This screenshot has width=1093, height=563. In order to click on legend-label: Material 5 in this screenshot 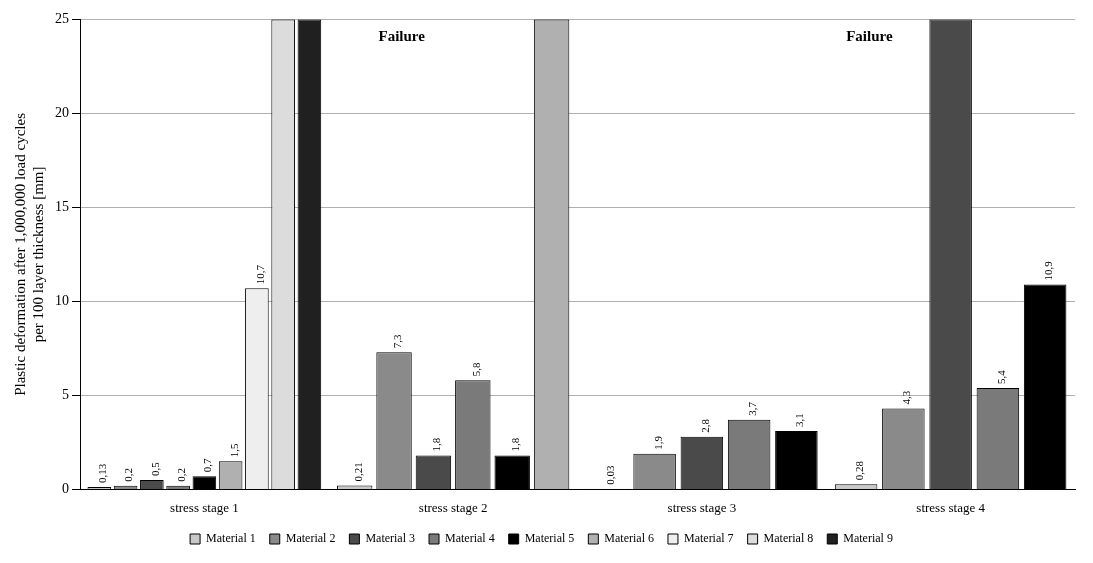, I will do `click(549, 538)`.